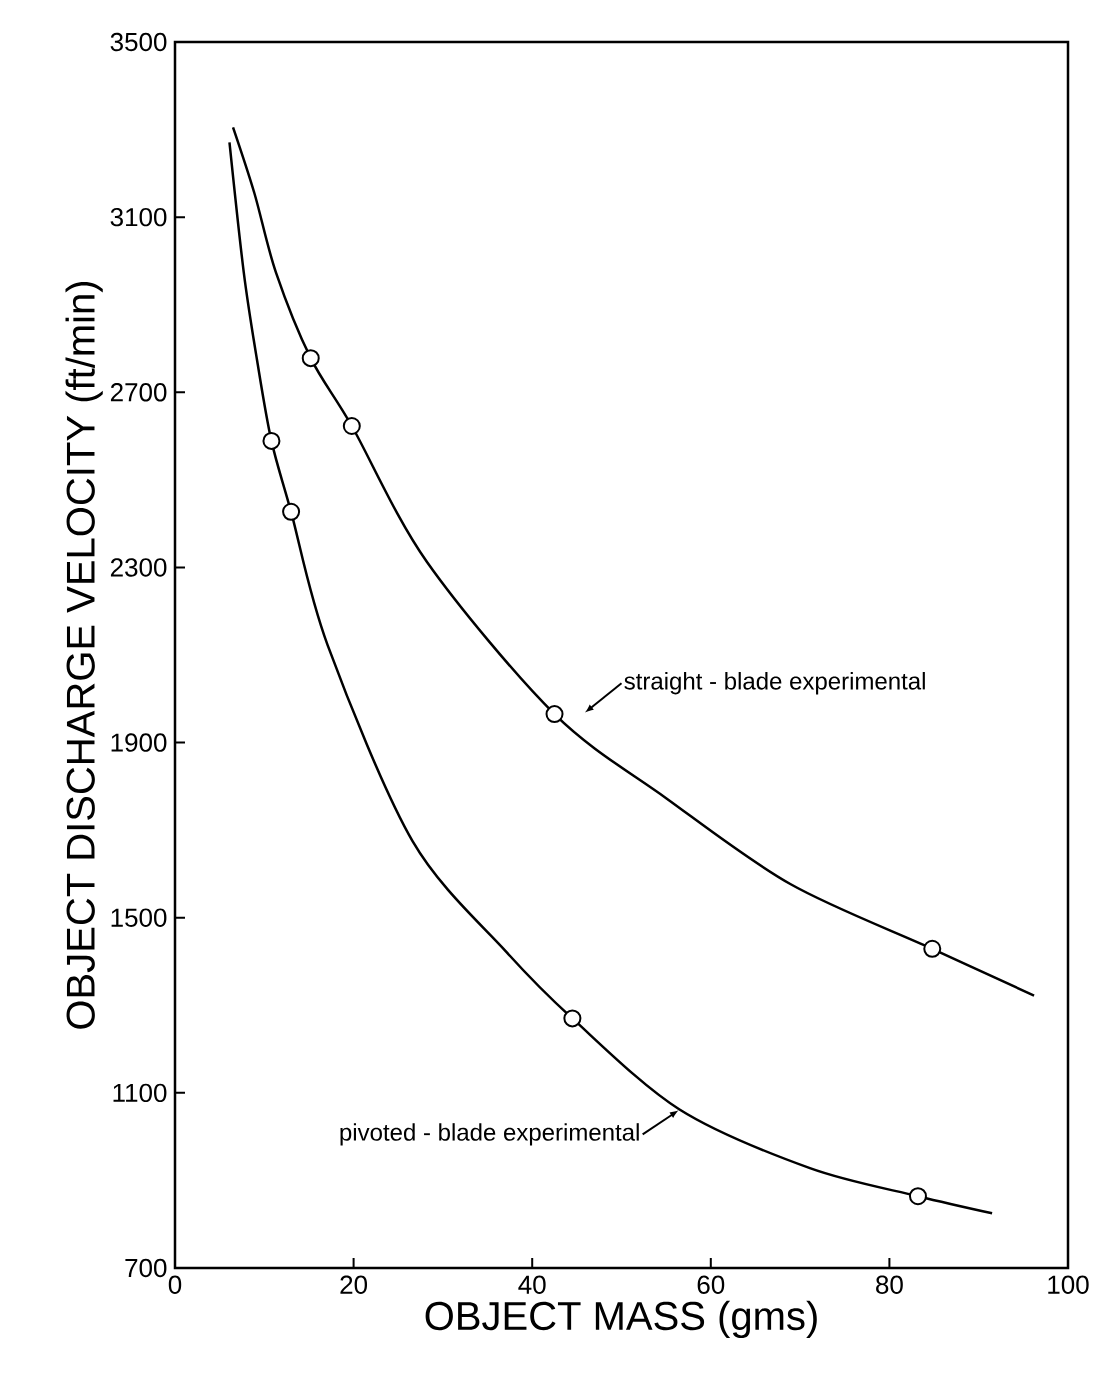 The width and height of the screenshot is (1093, 1386). Describe the element at coordinates (84, 655) in the screenshot. I see `y-axis-title: OBJECT DISCHARGE VELOCITY (ft/min)` at that location.